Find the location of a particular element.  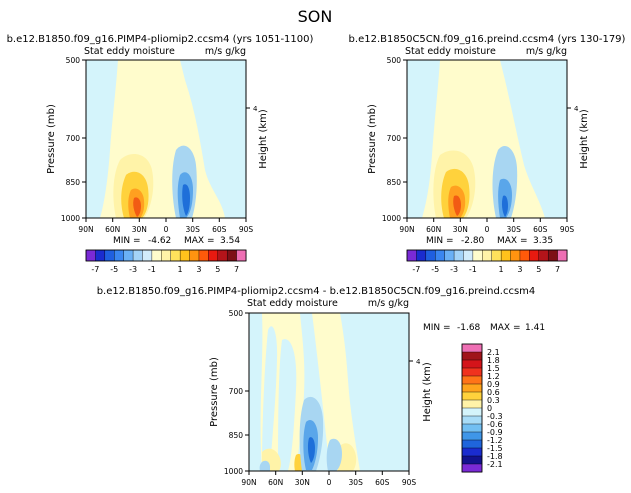

panel-1-neg-deep-cell is located at coordinates (186, 200).